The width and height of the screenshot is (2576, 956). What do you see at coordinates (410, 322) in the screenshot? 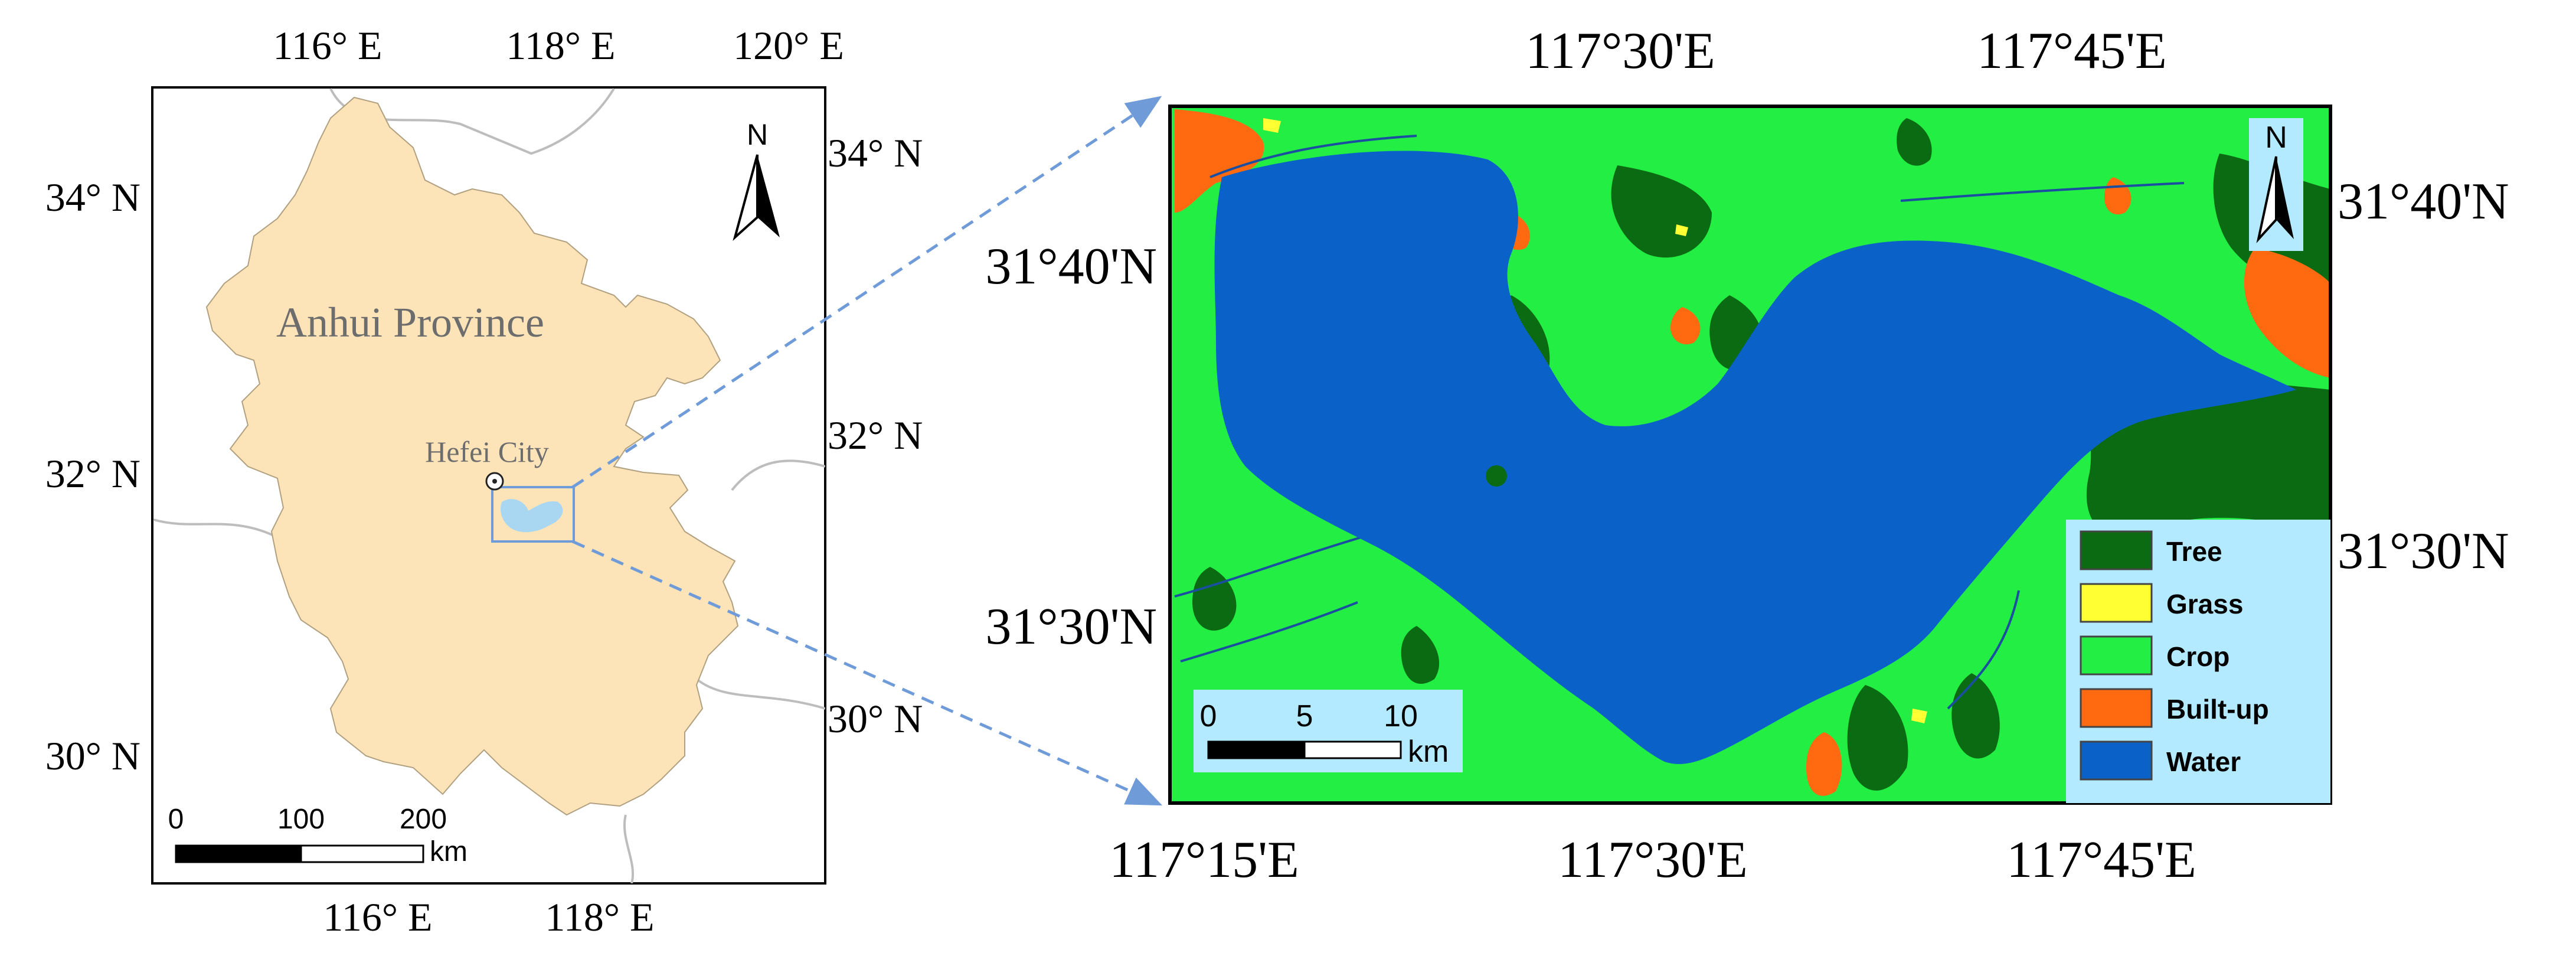
I see `province-label: Anhui Province` at bounding box center [410, 322].